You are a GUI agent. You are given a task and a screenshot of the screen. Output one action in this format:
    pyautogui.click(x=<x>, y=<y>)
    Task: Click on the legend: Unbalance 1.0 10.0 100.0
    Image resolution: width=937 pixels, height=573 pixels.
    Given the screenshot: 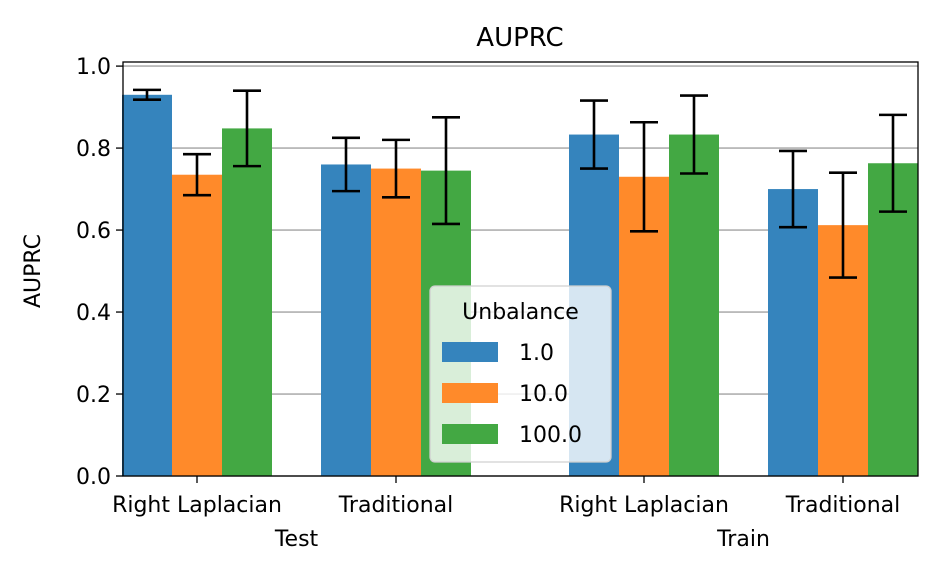 What is the action you would take?
    pyautogui.click(x=520, y=374)
    